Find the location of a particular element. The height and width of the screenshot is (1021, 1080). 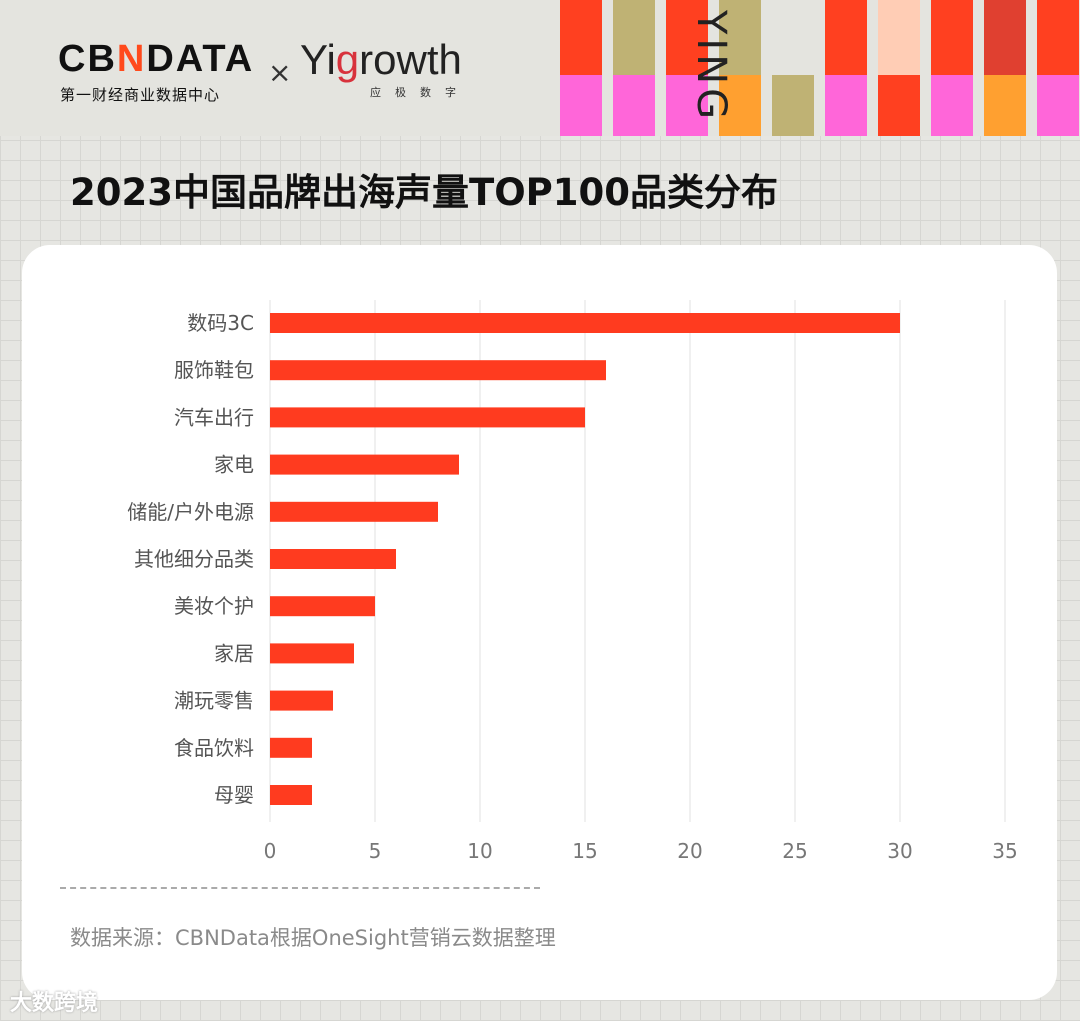

x-tick-label: 10 is located at coordinates (479, 851).